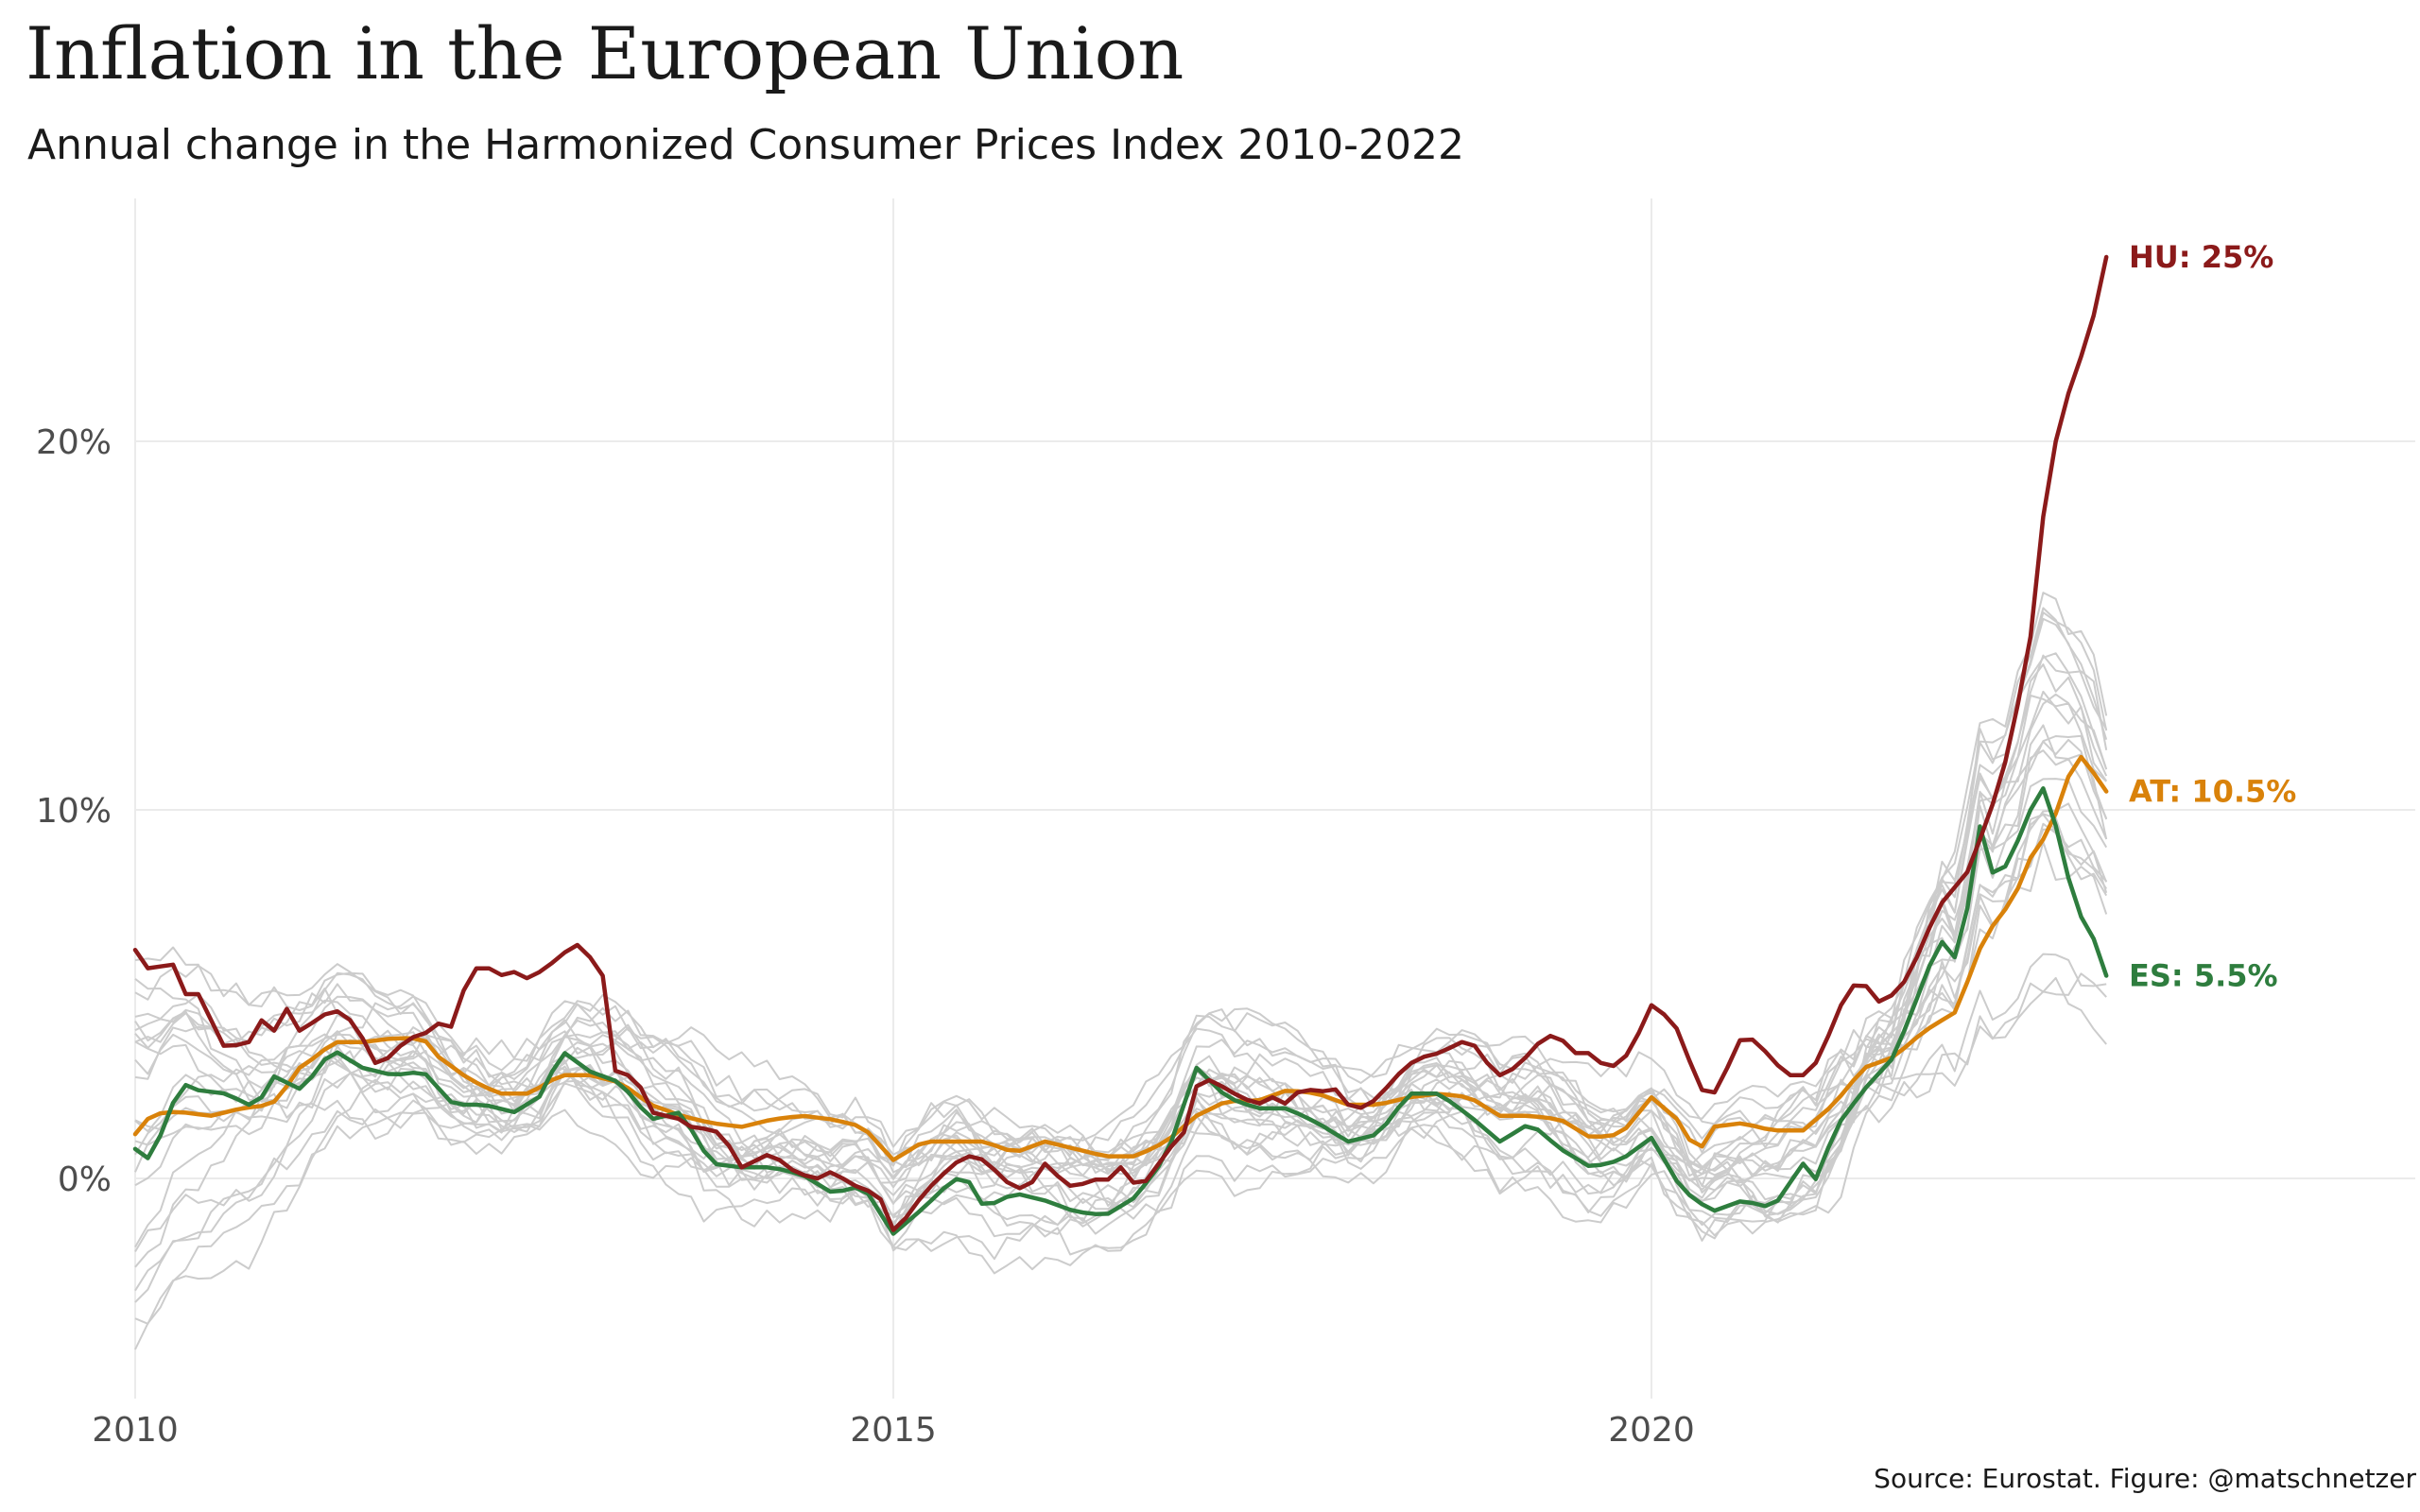 Image resolution: width=2420 pixels, height=1512 pixels. I want to click on chart-title: Inflation in the European Union, so click(605, 53).